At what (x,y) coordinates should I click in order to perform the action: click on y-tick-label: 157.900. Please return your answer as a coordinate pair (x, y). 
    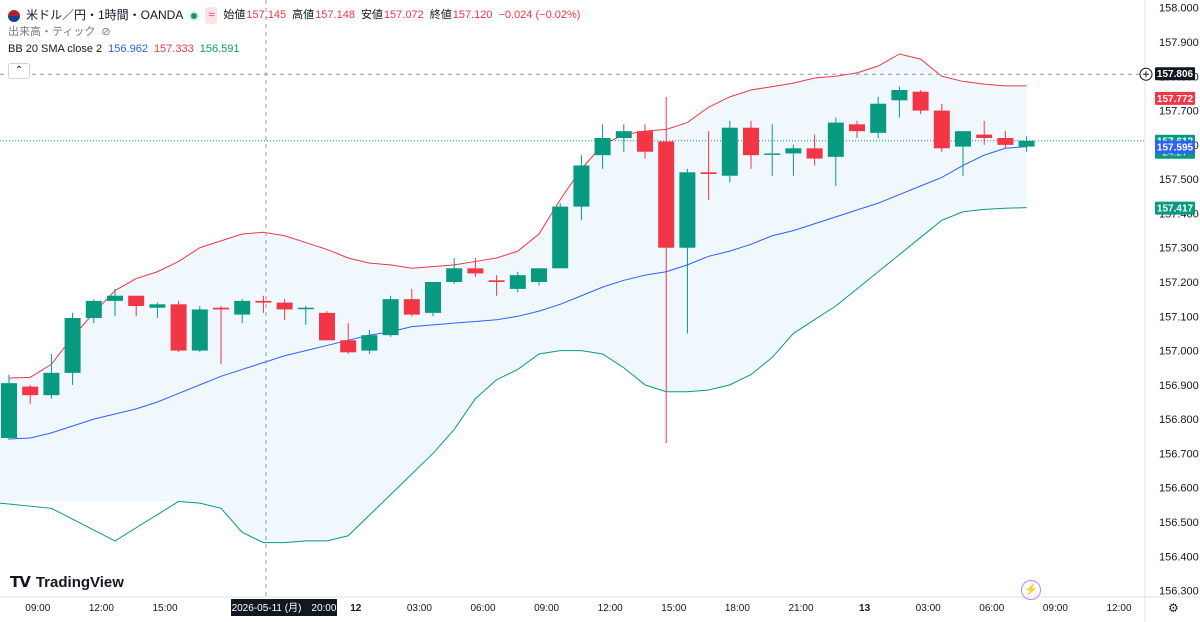
    Looking at the image, I should click on (1179, 43).